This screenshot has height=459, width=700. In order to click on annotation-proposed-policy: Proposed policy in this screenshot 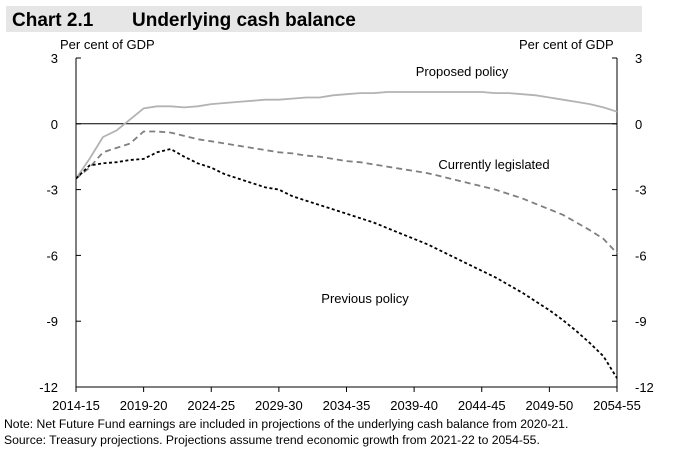, I will do `click(462, 71)`.